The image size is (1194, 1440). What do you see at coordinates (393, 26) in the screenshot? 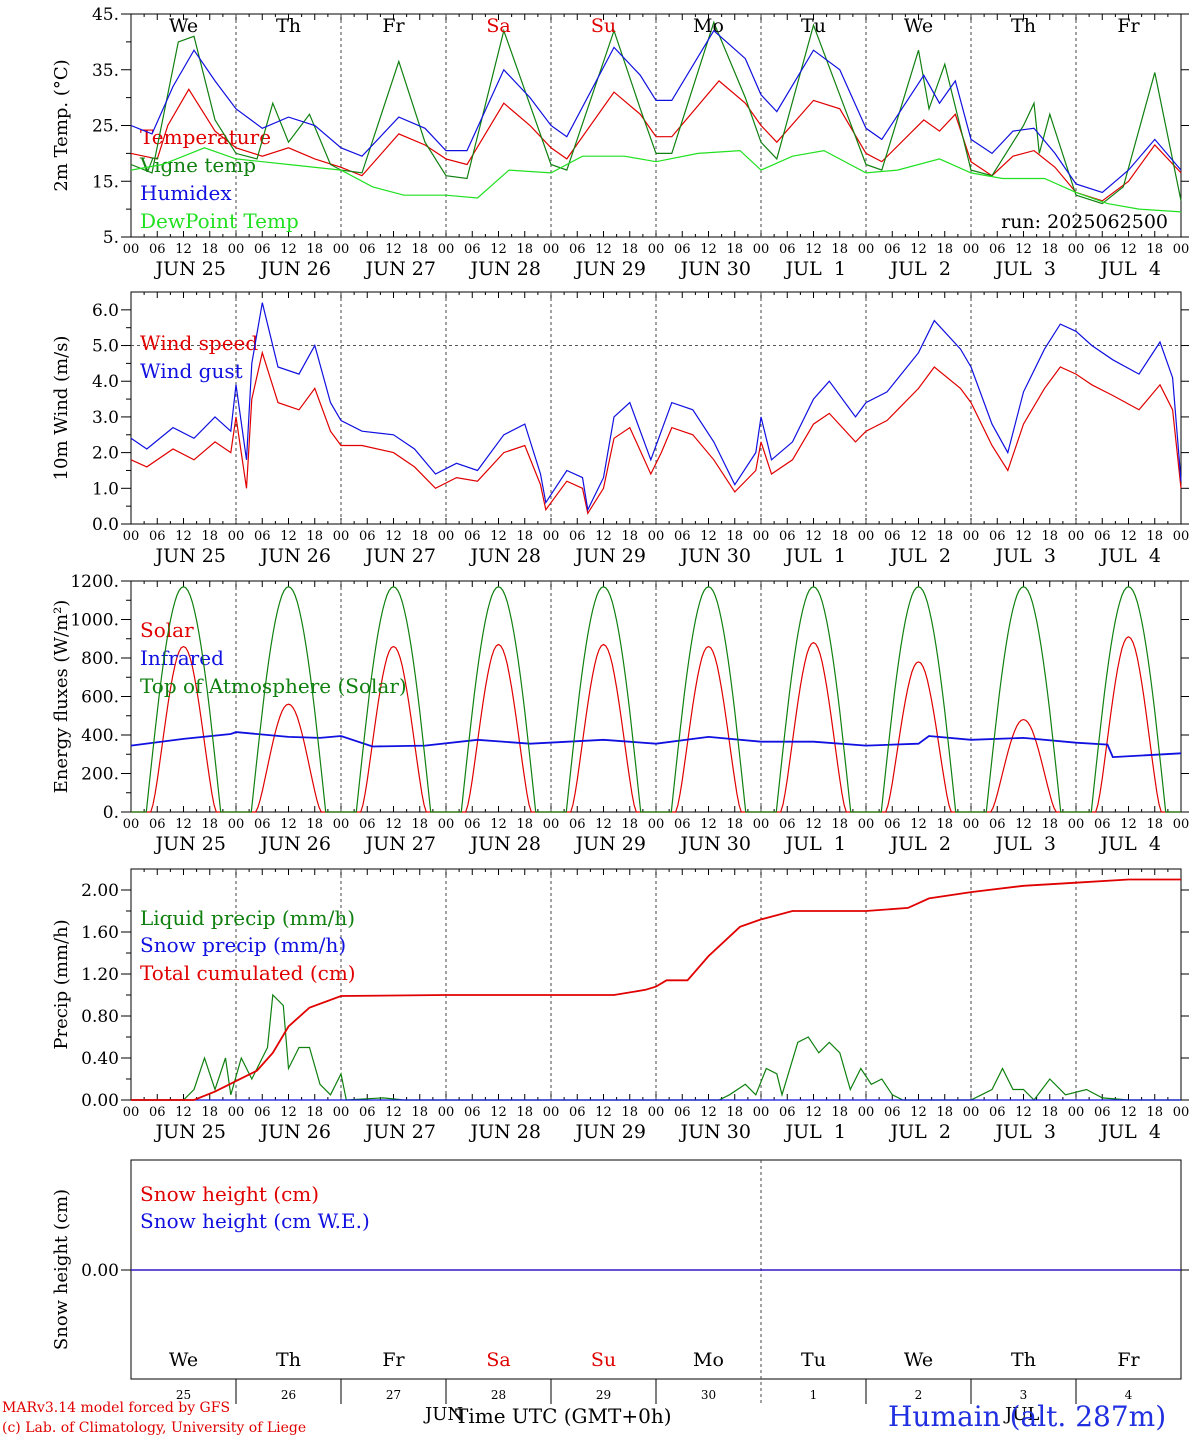
I see `weekday-label-top: Fr` at bounding box center [393, 26].